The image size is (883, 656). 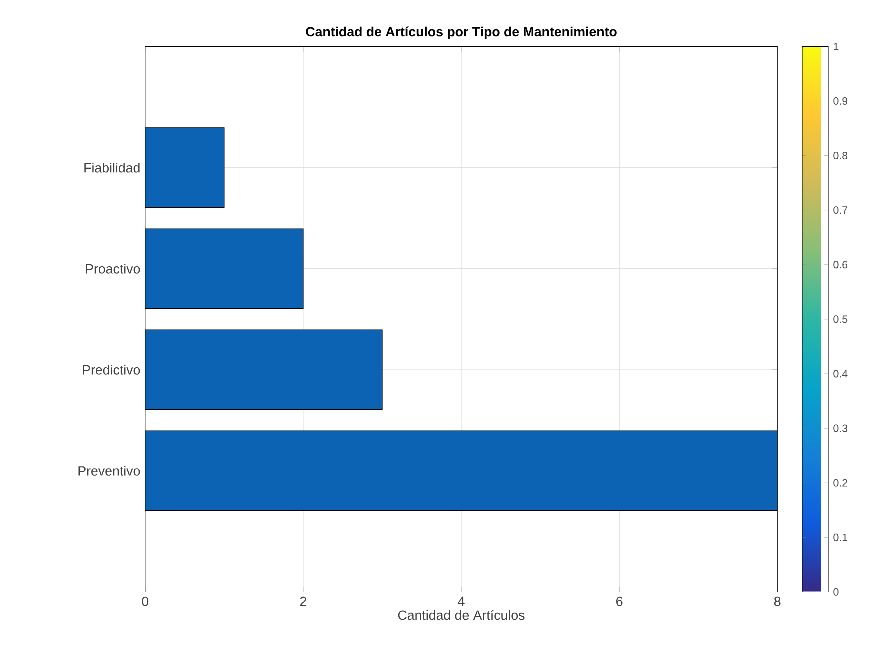 What do you see at coordinates (461, 601) in the screenshot?
I see `x-tick-label: 4` at bounding box center [461, 601].